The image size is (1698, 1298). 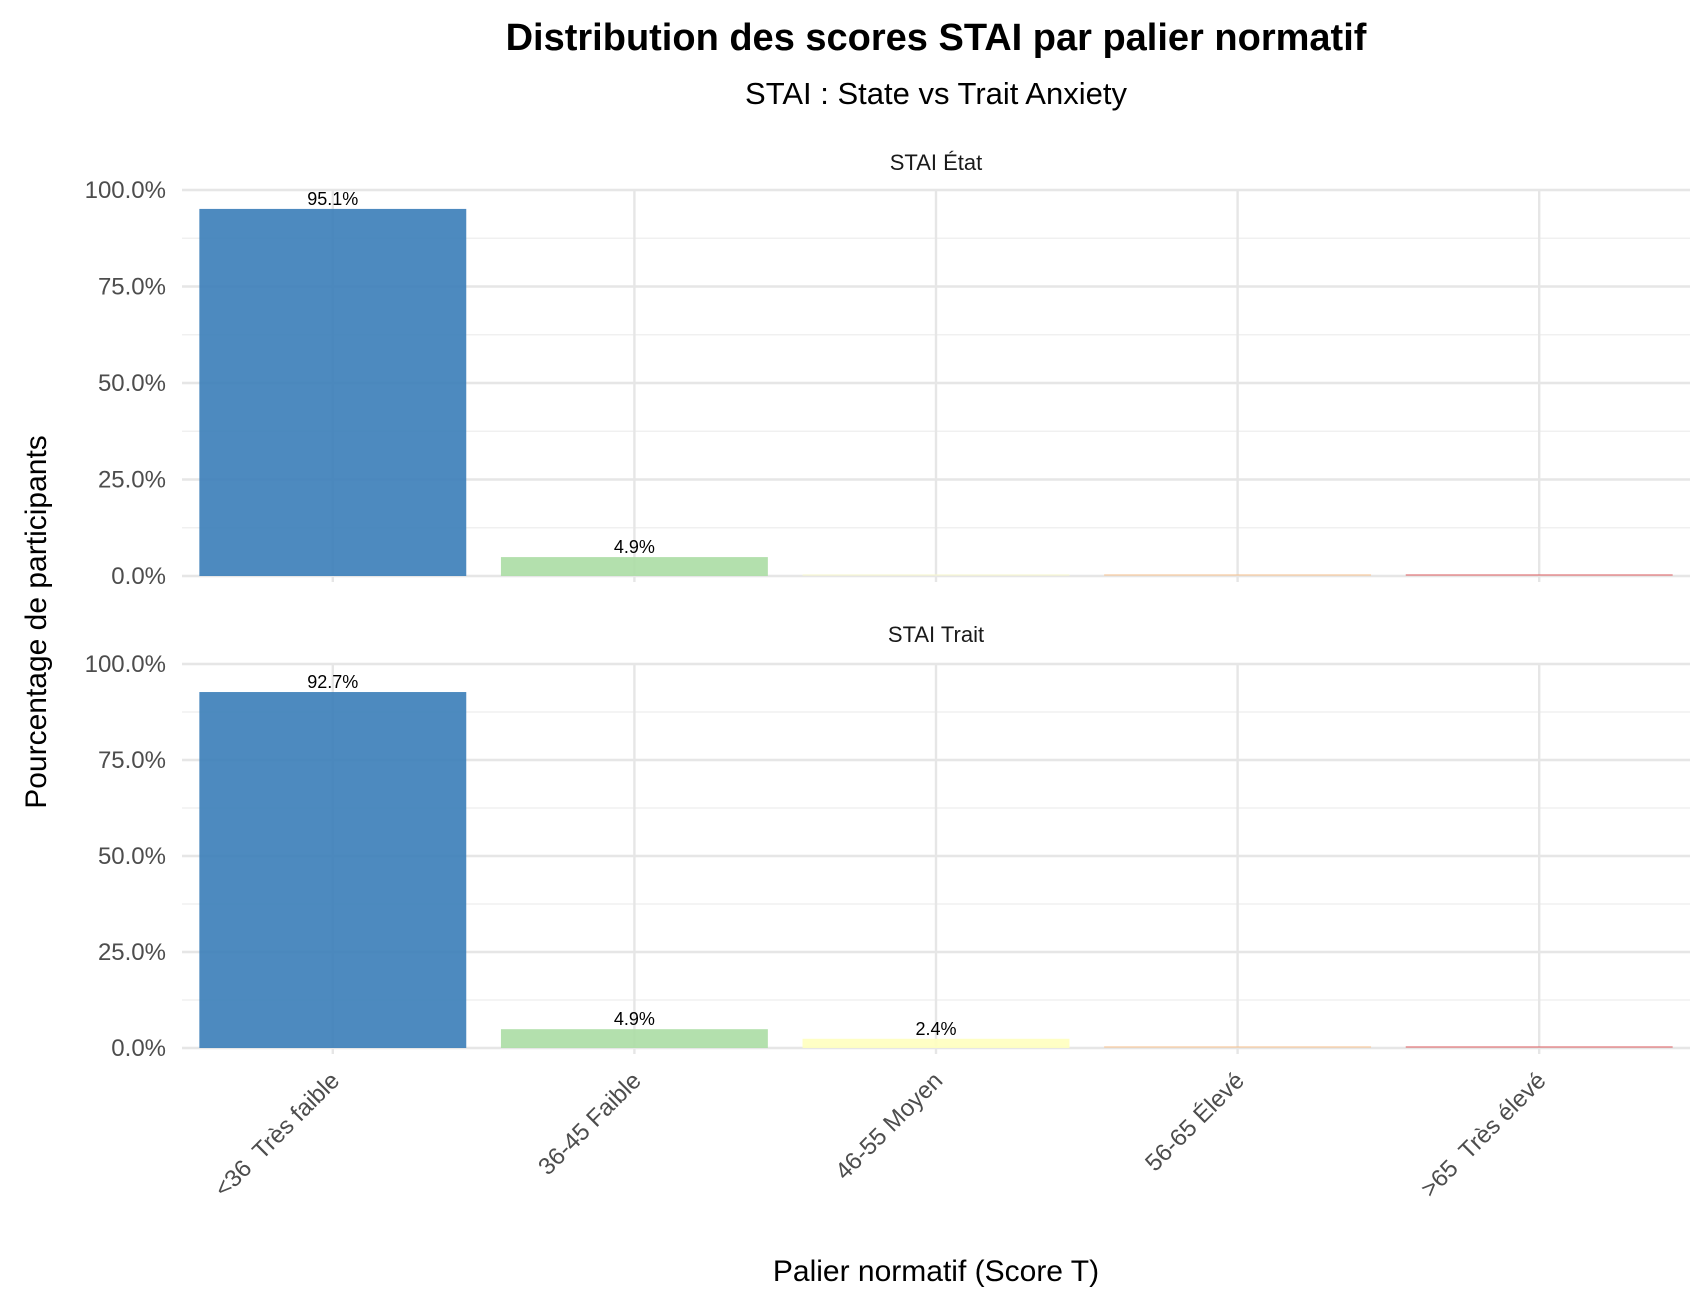 What do you see at coordinates (589, 1123) in the screenshot?
I see `x-tick-label: 36-45 Faible` at bounding box center [589, 1123].